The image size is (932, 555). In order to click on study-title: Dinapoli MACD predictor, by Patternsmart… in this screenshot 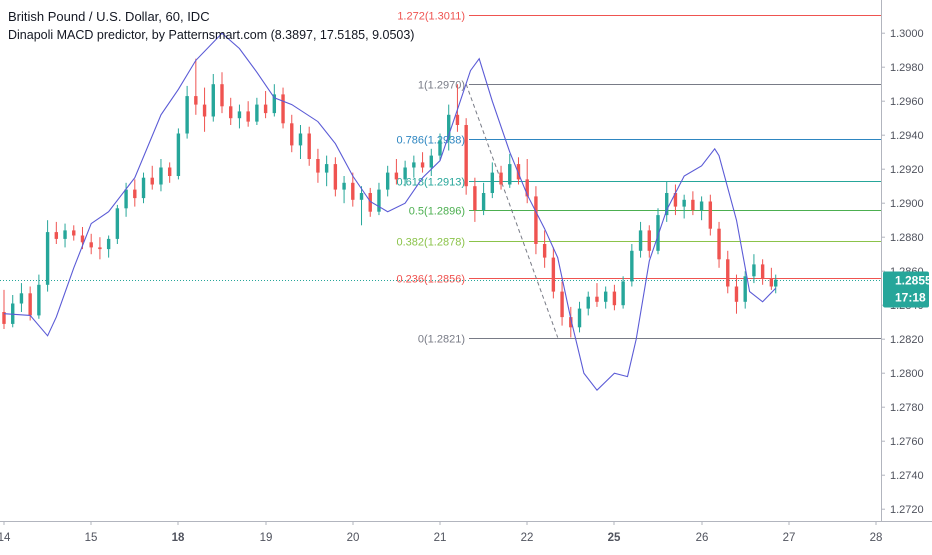, I will do `click(211, 35)`.